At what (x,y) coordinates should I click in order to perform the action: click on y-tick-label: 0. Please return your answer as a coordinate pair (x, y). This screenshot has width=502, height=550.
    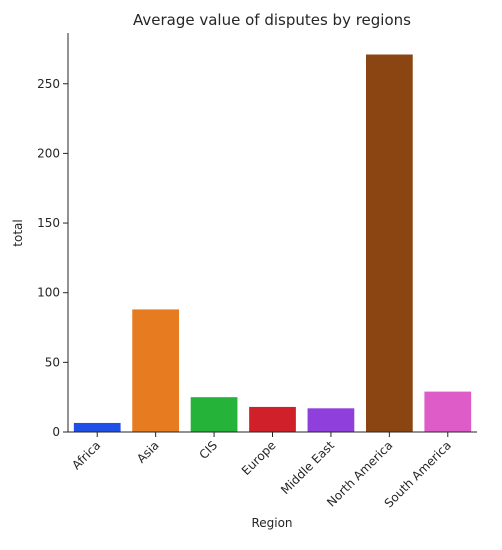
    Looking at the image, I should click on (56, 432).